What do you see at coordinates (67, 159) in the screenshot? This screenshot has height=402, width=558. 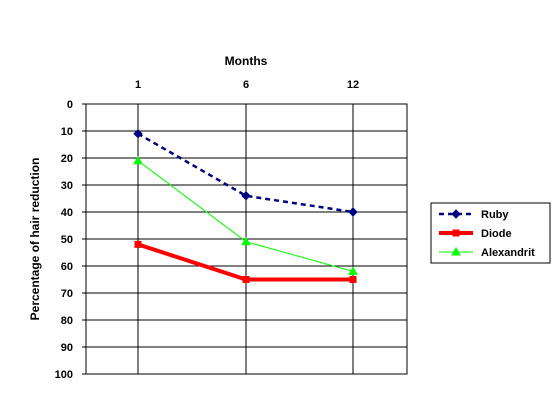 I see `y-tick-label: 20` at bounding box center [67, 159].